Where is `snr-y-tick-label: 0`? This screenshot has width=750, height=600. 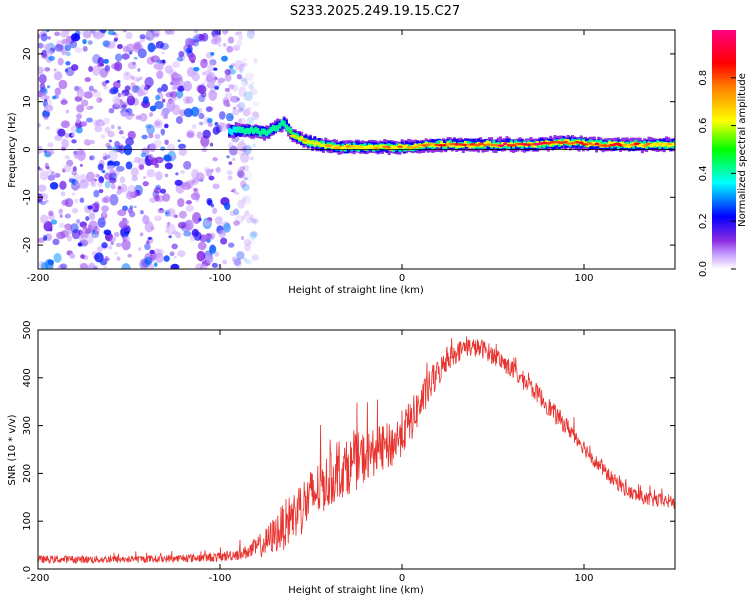
snr-y-tick-label: 0 is located at coordinates (27, 569).